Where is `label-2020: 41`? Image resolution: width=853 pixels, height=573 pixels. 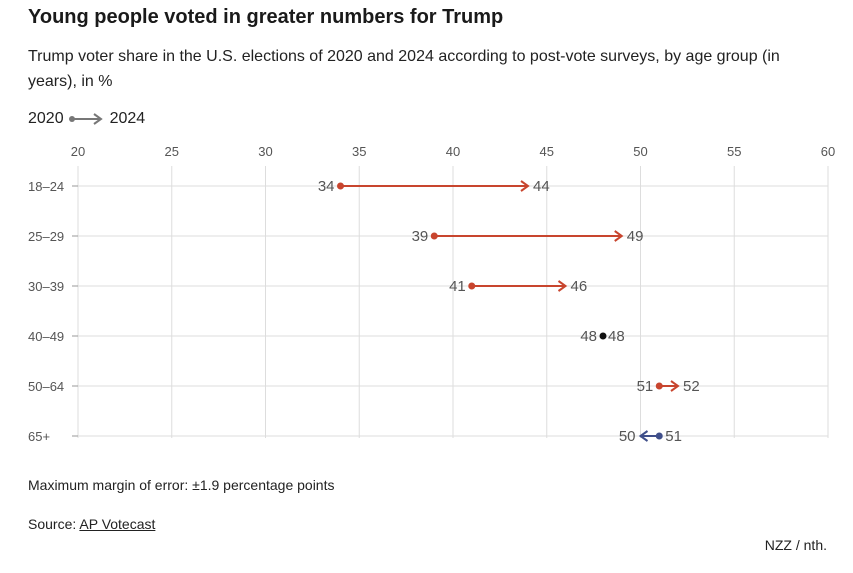
label-2020: 41 is located at coordinates (457, 286).